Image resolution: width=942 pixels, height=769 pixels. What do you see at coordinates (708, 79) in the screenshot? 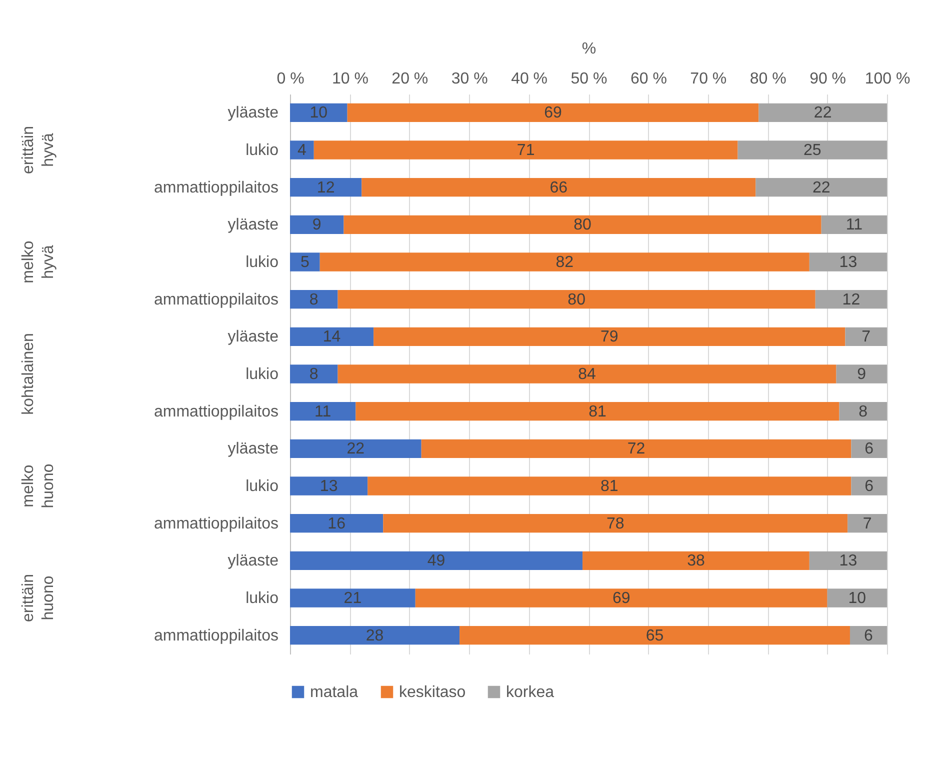
I see `x-tick-label: 70 %` at bounding box center [708, 79].